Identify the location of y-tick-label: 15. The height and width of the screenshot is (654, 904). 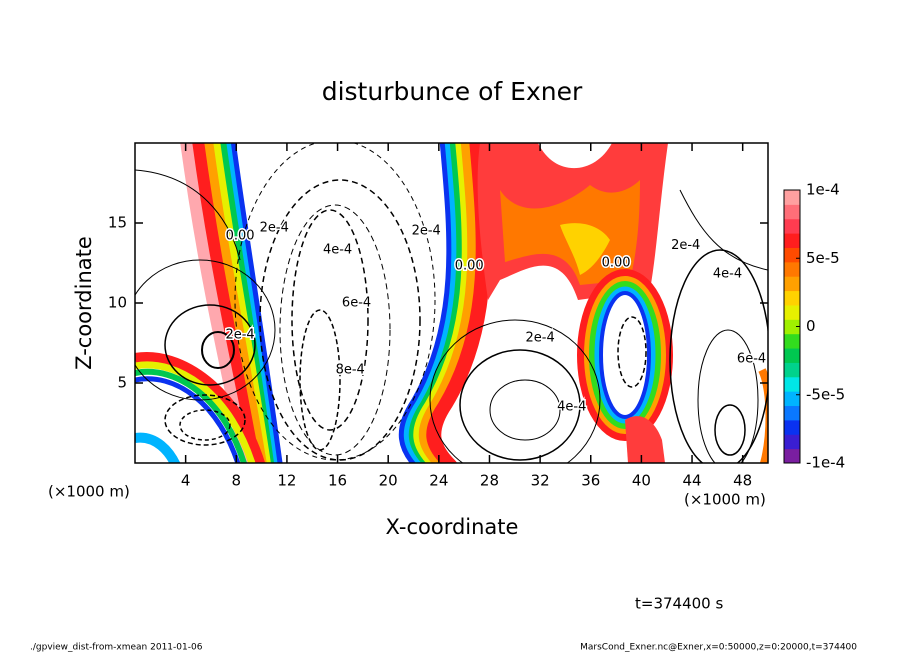
(117, 223).